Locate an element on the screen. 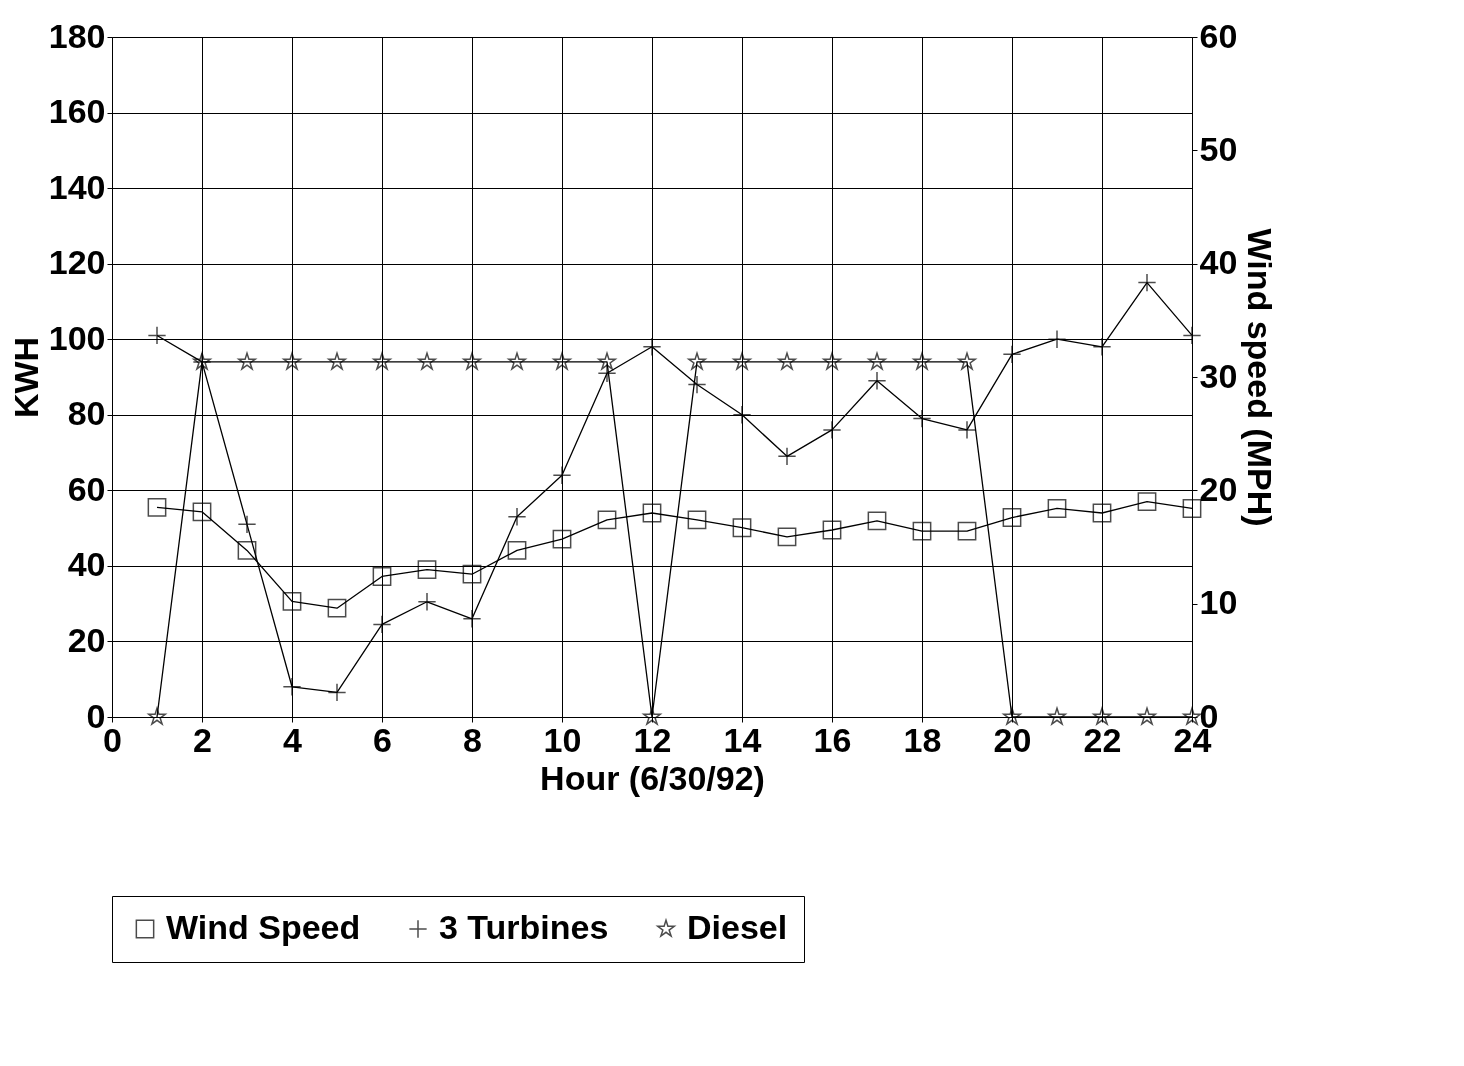 Image resolution: width=1464 pixels, height=1066 pixels. x-tick-label: 20 is located at coordinates (1012, 739).